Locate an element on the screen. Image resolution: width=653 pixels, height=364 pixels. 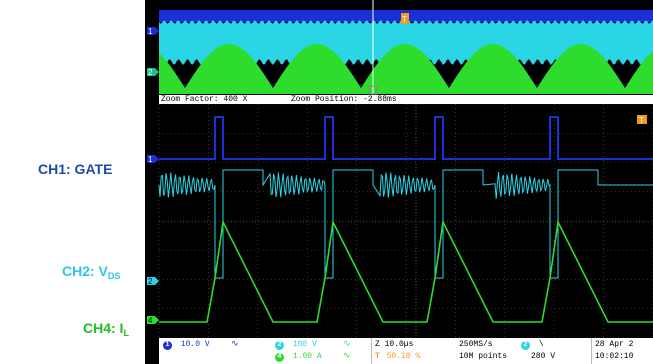
zoom-factor: Zoom Factor: 400 X is located at coordinates (204, 99).